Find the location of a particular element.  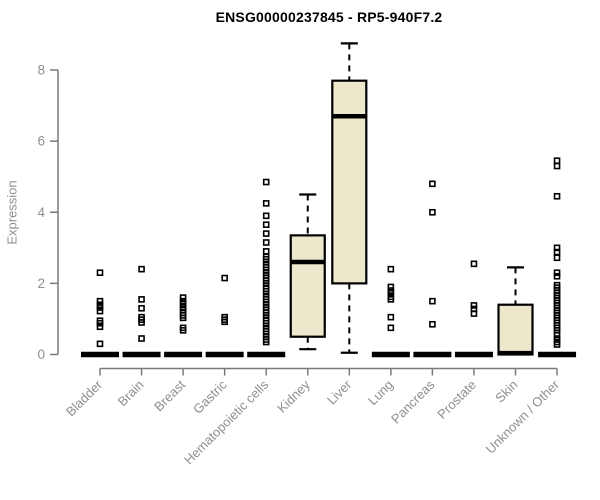

y-tick-label: 8 is located at coordinates (41, 70).